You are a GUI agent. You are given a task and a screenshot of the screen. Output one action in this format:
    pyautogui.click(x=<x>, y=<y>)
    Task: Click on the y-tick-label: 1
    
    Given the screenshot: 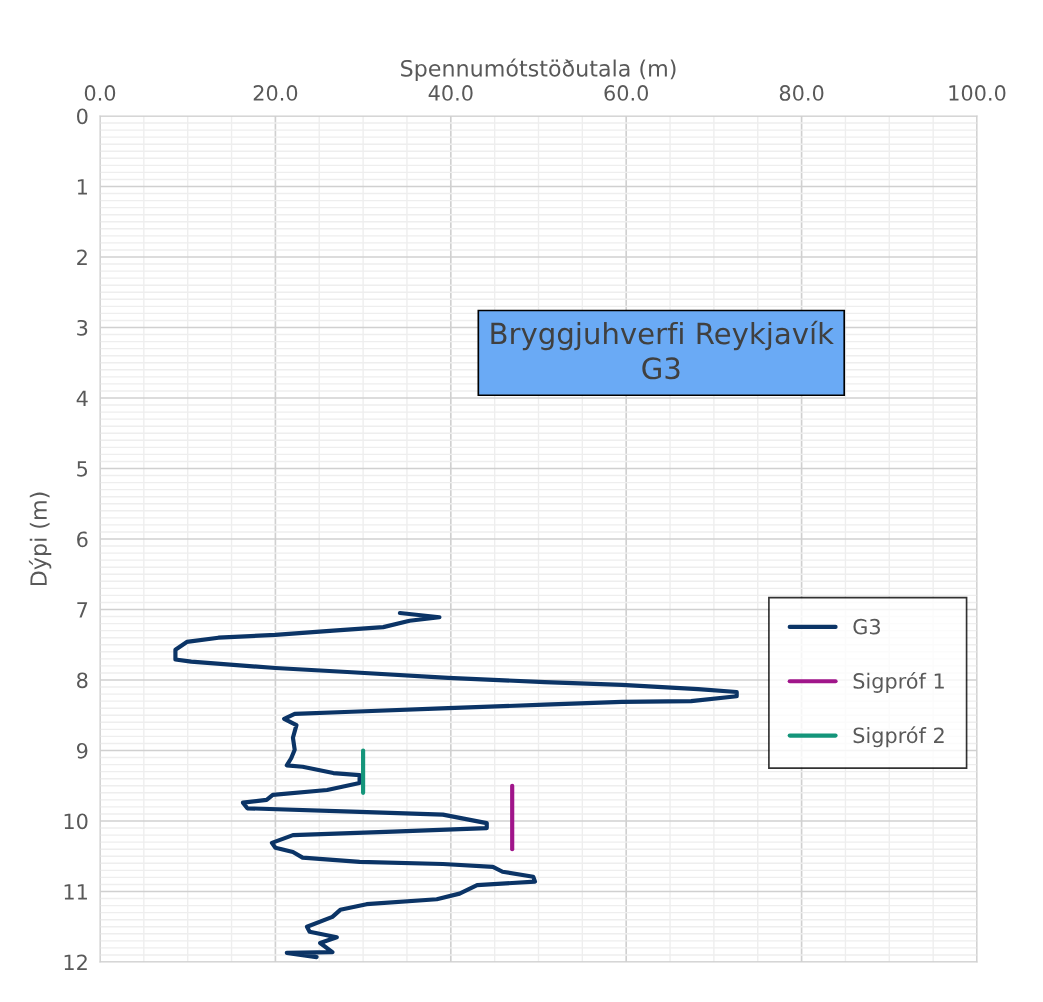 What is the action you would take?
    pyautogui.click(x=82, y=187)
    